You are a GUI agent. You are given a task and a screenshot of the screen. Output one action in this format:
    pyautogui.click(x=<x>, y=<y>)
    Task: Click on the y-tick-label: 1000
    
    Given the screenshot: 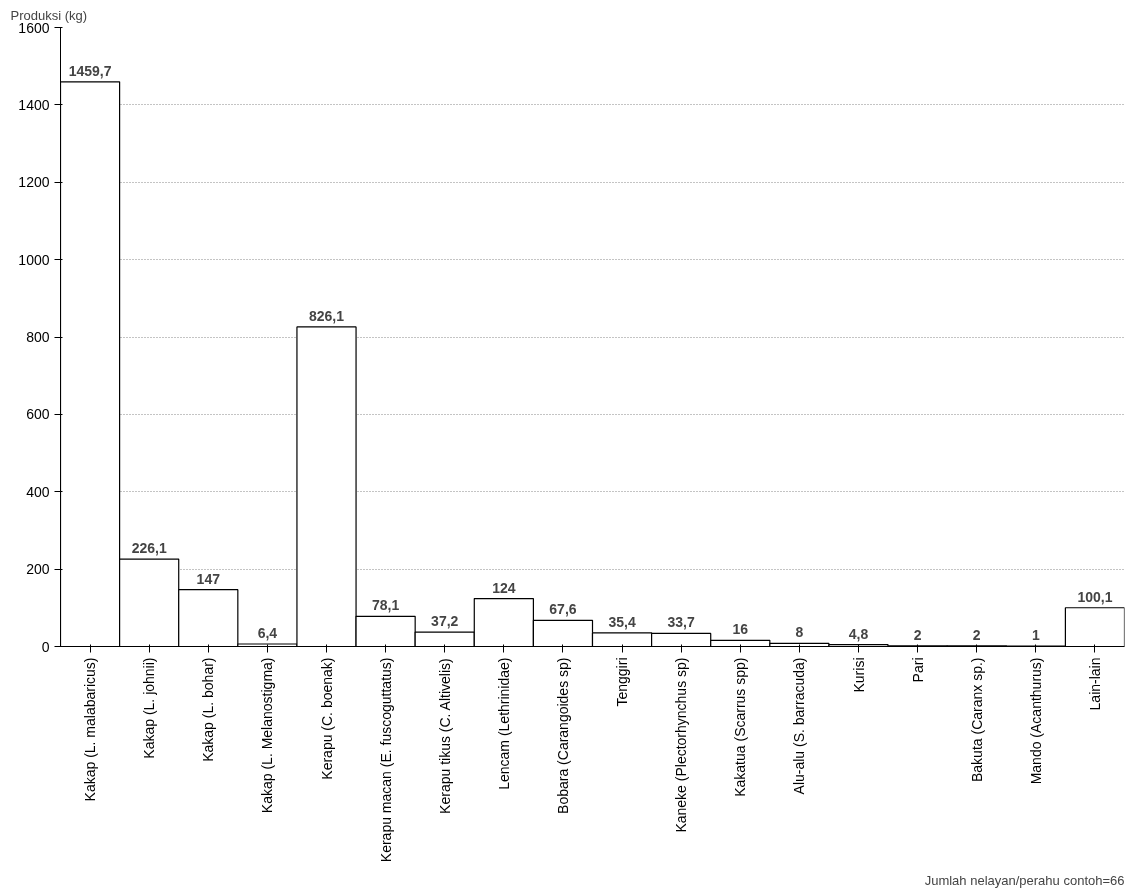 What is the action you would take?
    pyautogui.click(x=34, y=259)
    